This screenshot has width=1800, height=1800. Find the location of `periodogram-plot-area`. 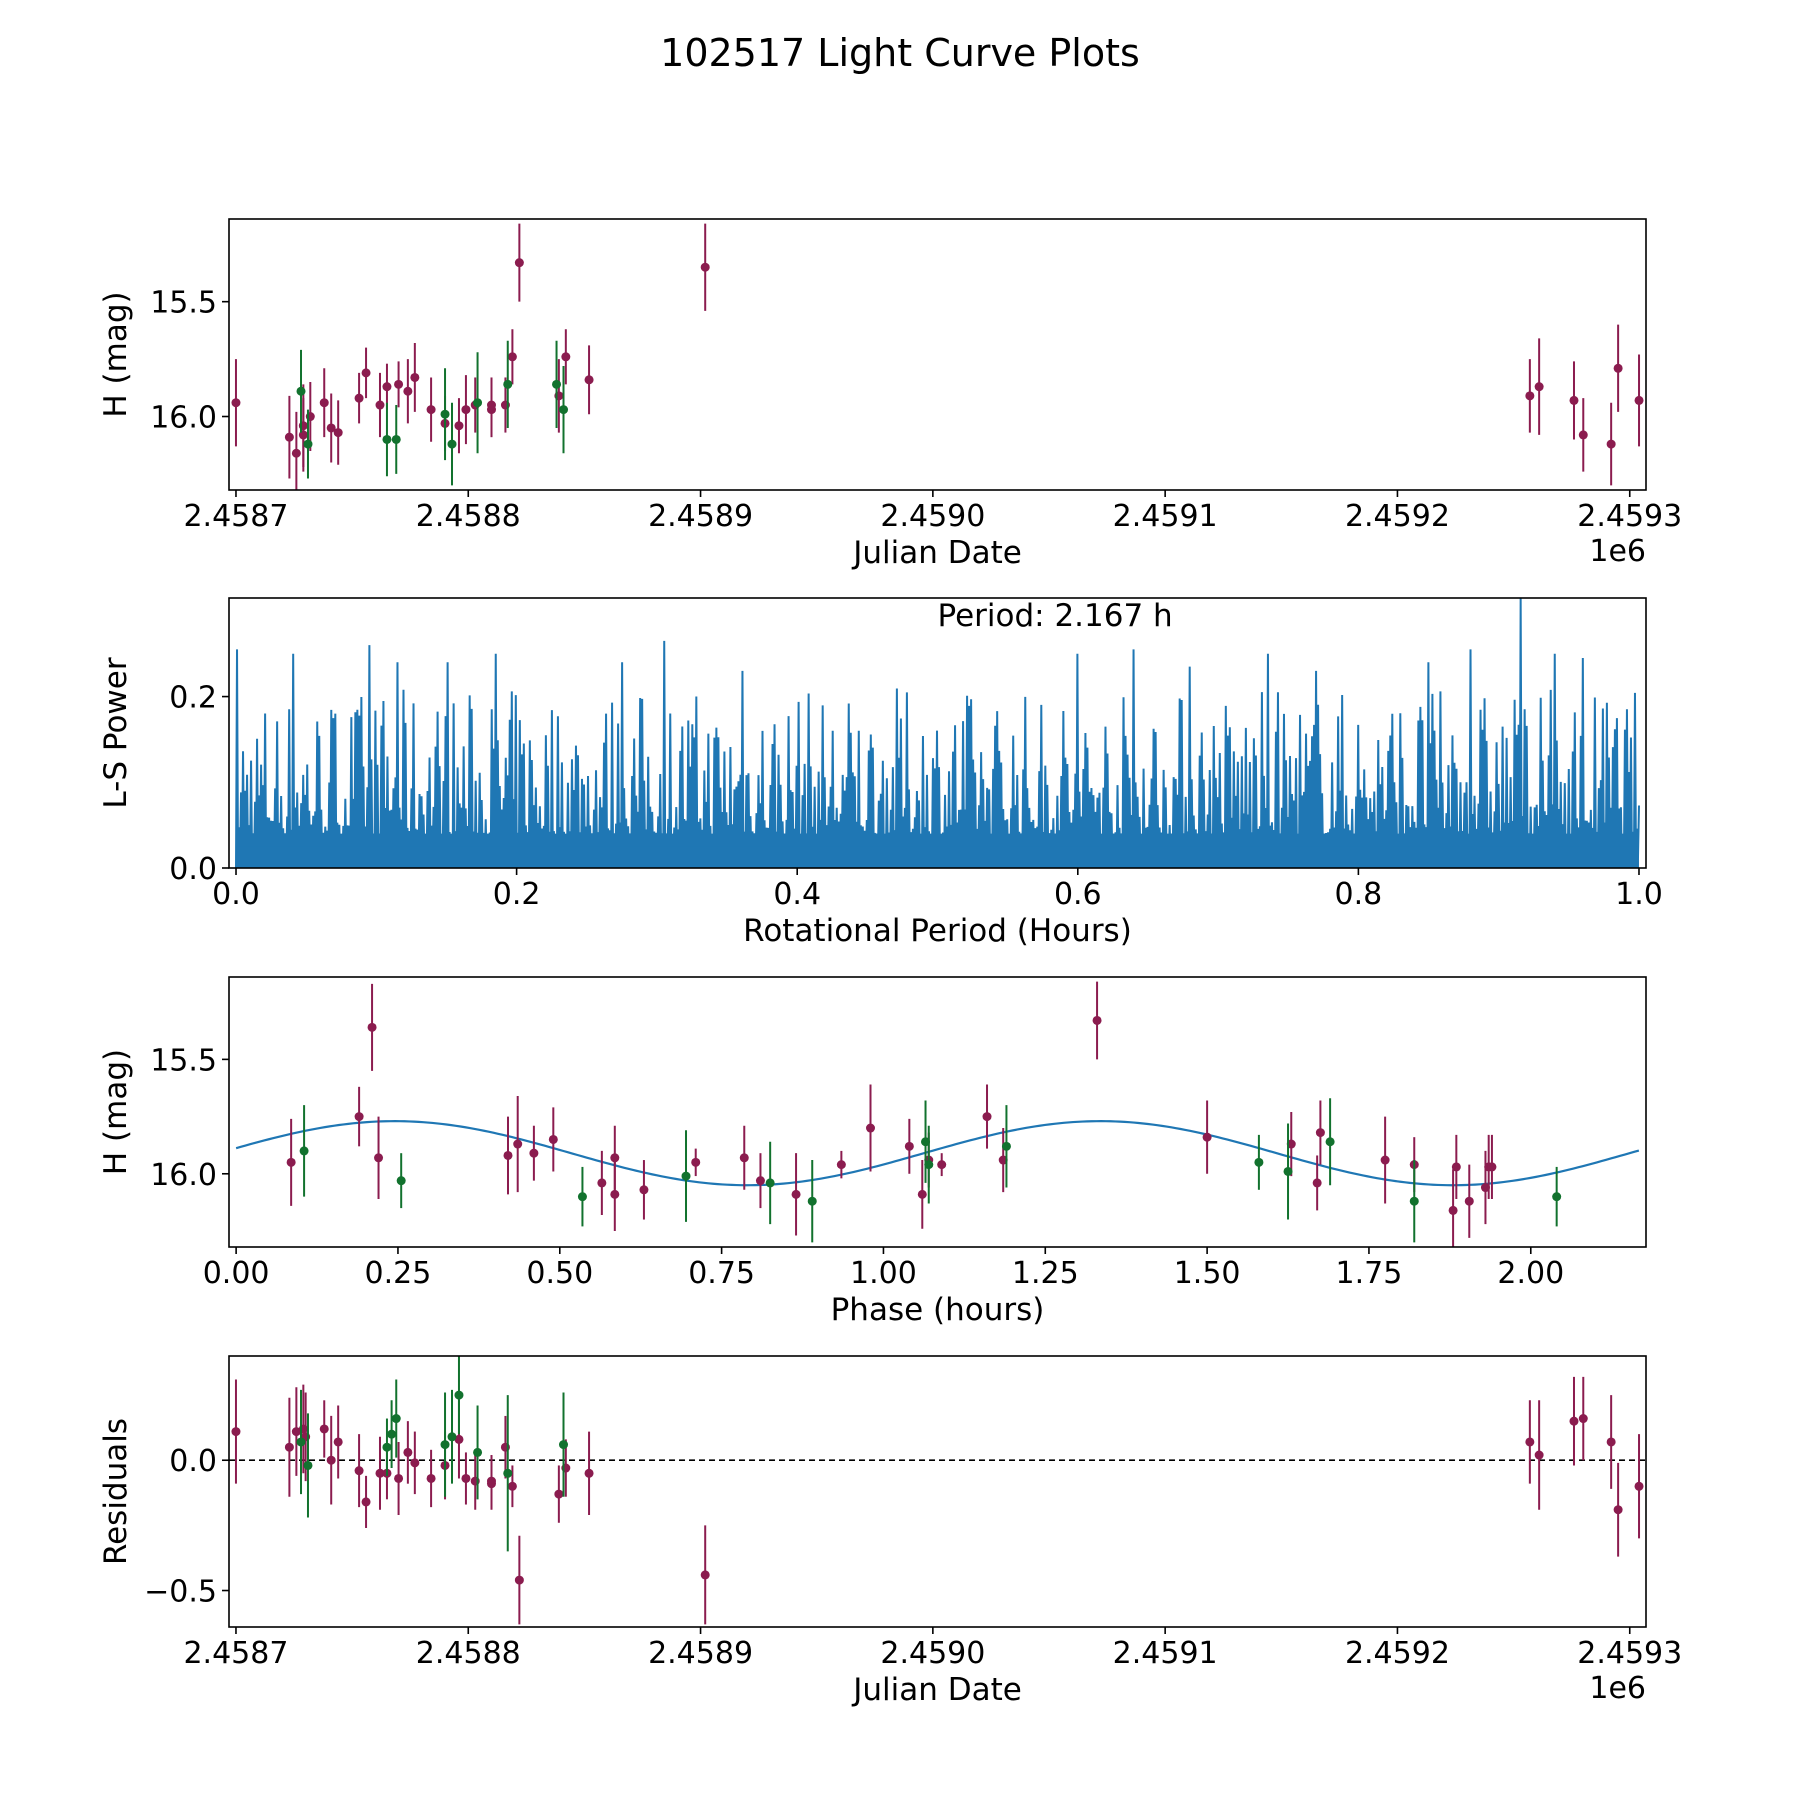

periodogram-plot-area is located at coordinates (937, 733).